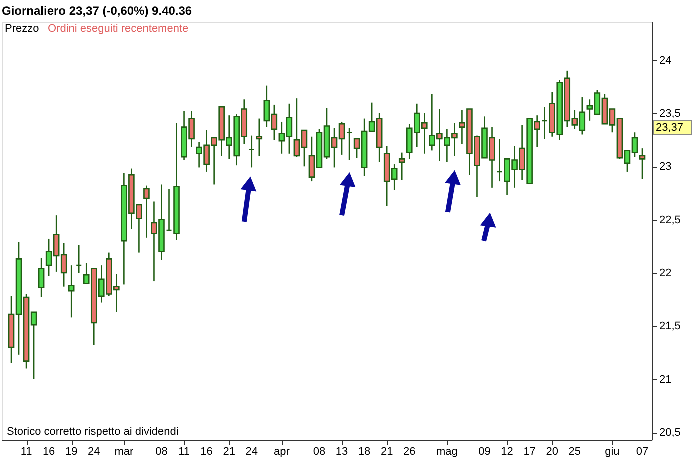 This screenshot has height=472, width=700. Describe the element at coordinates (22, 29) in the screenshot. I see `annotation: Prezzo` at that location.